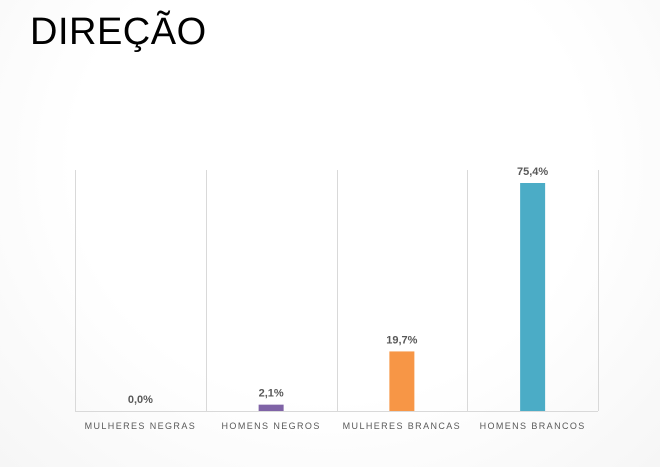  I want to click on data-label: 0,0%, so click(140, 400).